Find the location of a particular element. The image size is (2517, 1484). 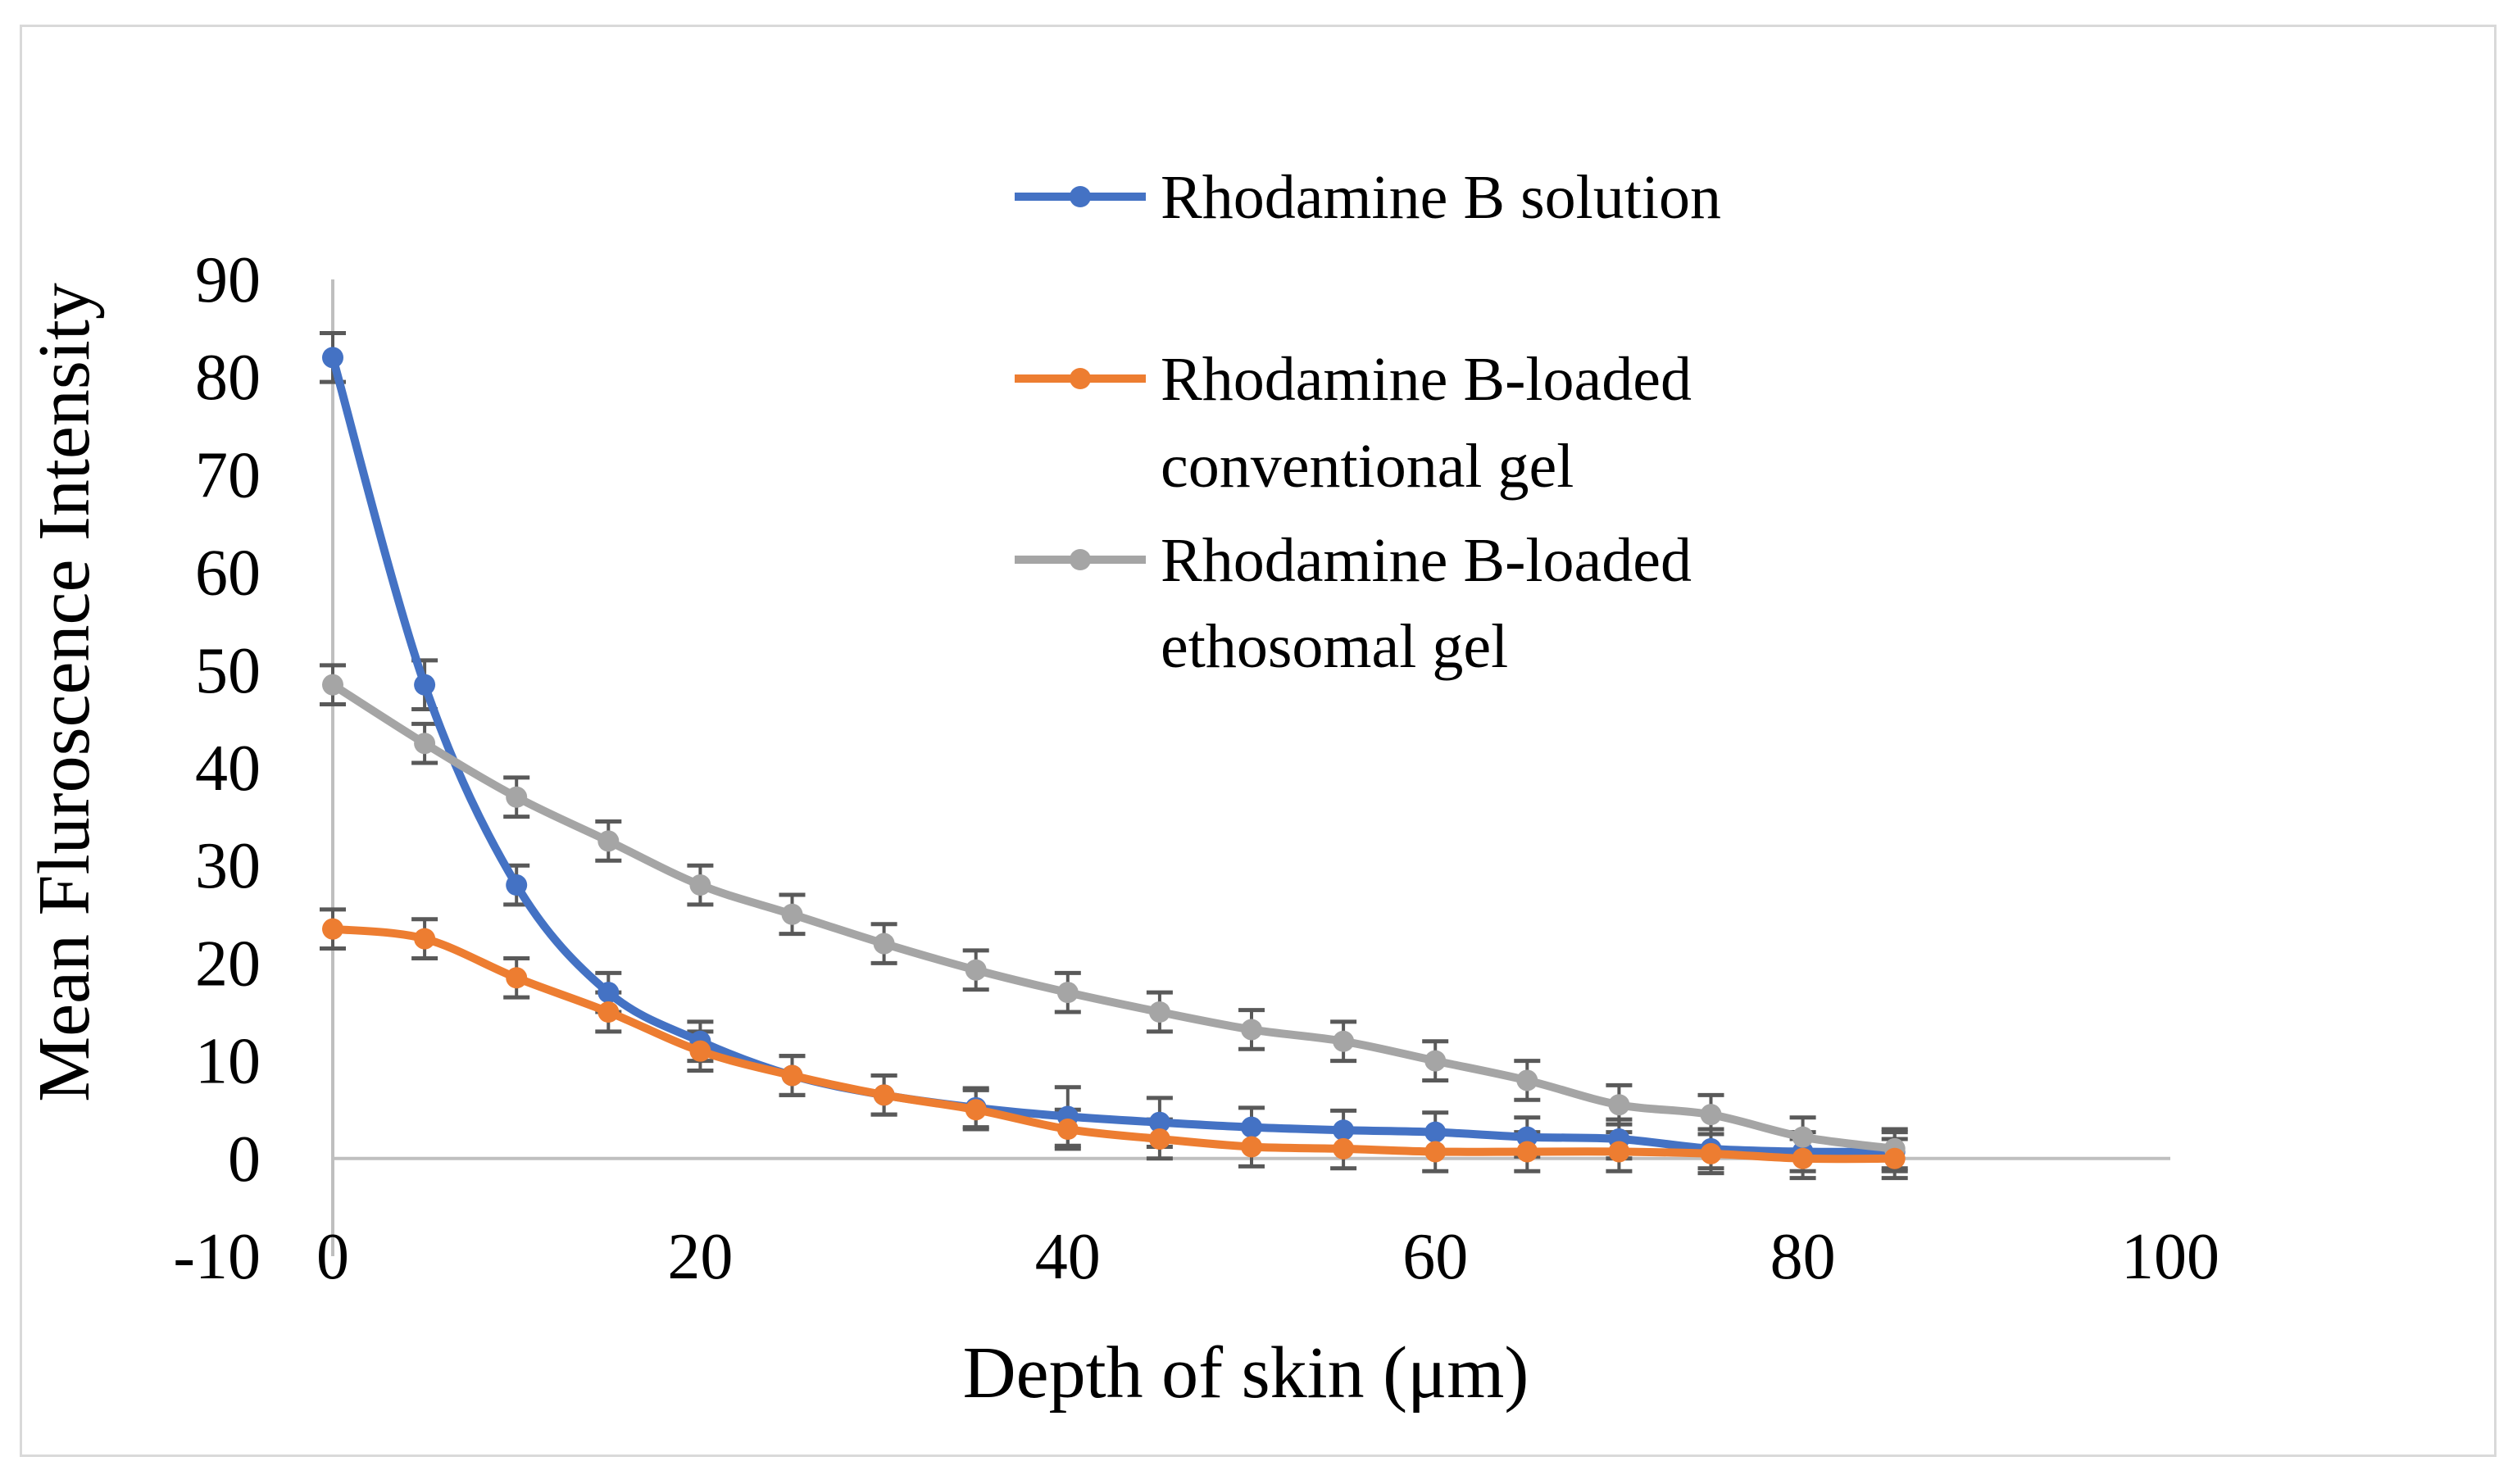

x-tick-label: 100 is located at coordinates (2170, 1257).